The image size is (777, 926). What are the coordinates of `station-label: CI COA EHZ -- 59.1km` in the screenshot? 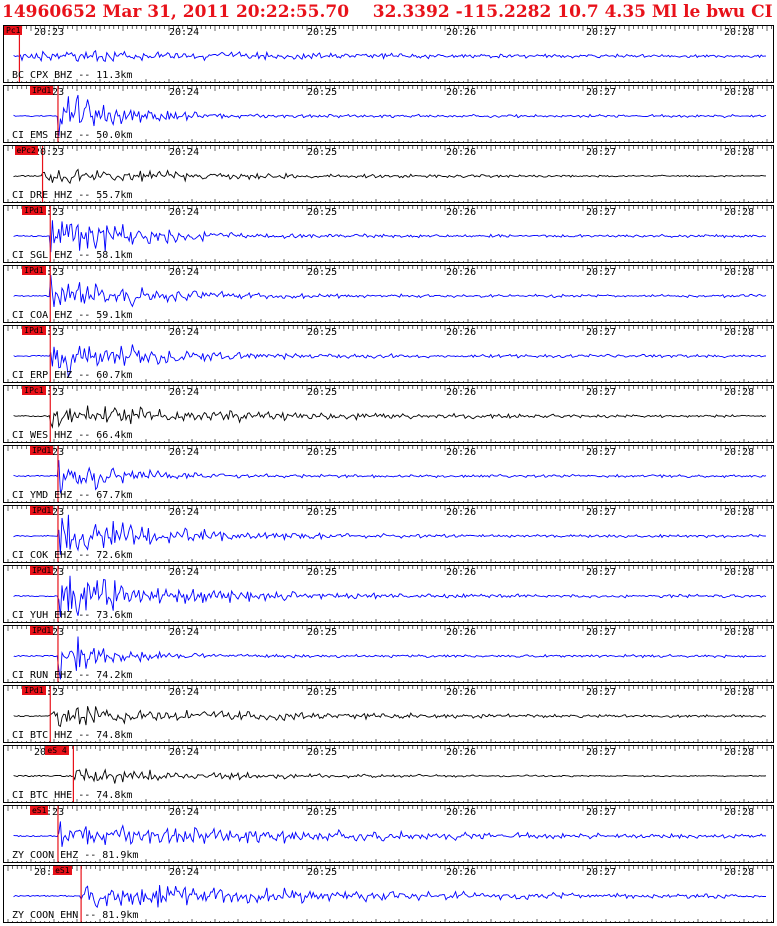 It's located at (72, 315).